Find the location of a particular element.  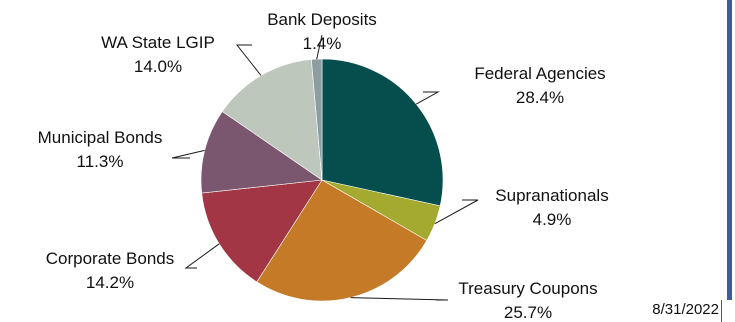

slice-label-supranationals: Supranationals is located at coordinates (551, 195).